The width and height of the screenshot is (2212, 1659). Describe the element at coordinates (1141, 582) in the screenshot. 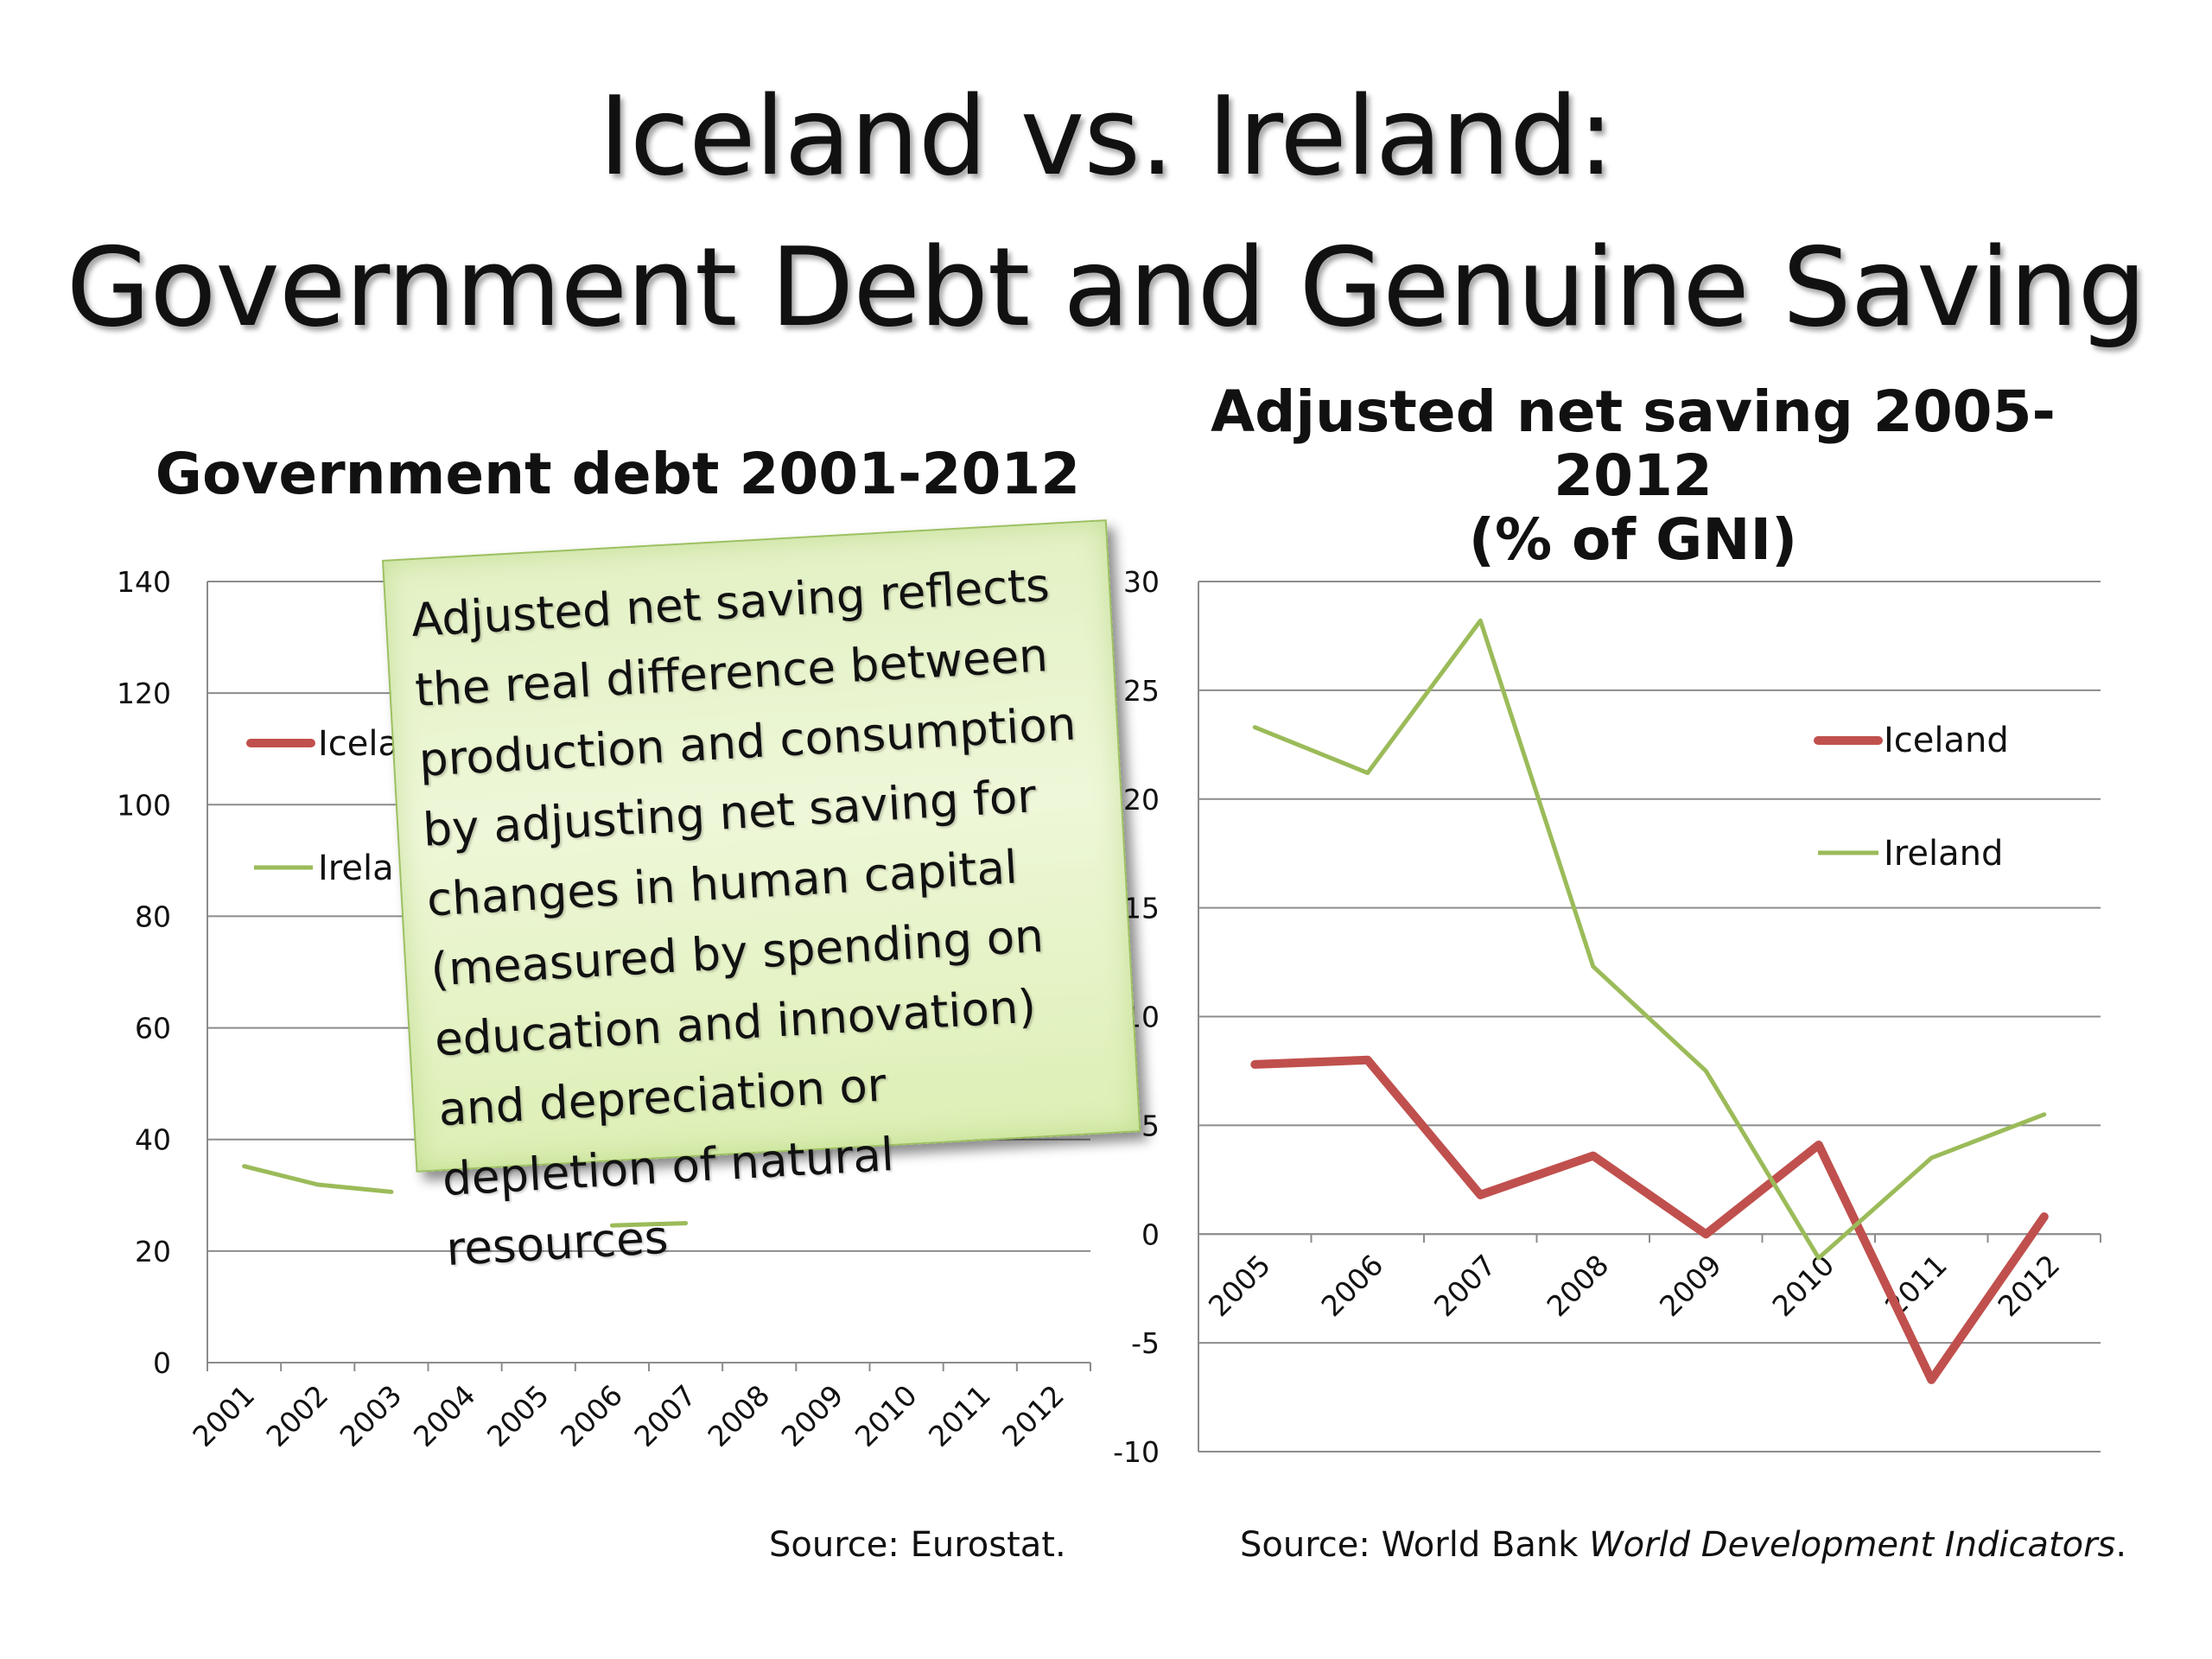

I see `y-tick-label: 30` at that location.